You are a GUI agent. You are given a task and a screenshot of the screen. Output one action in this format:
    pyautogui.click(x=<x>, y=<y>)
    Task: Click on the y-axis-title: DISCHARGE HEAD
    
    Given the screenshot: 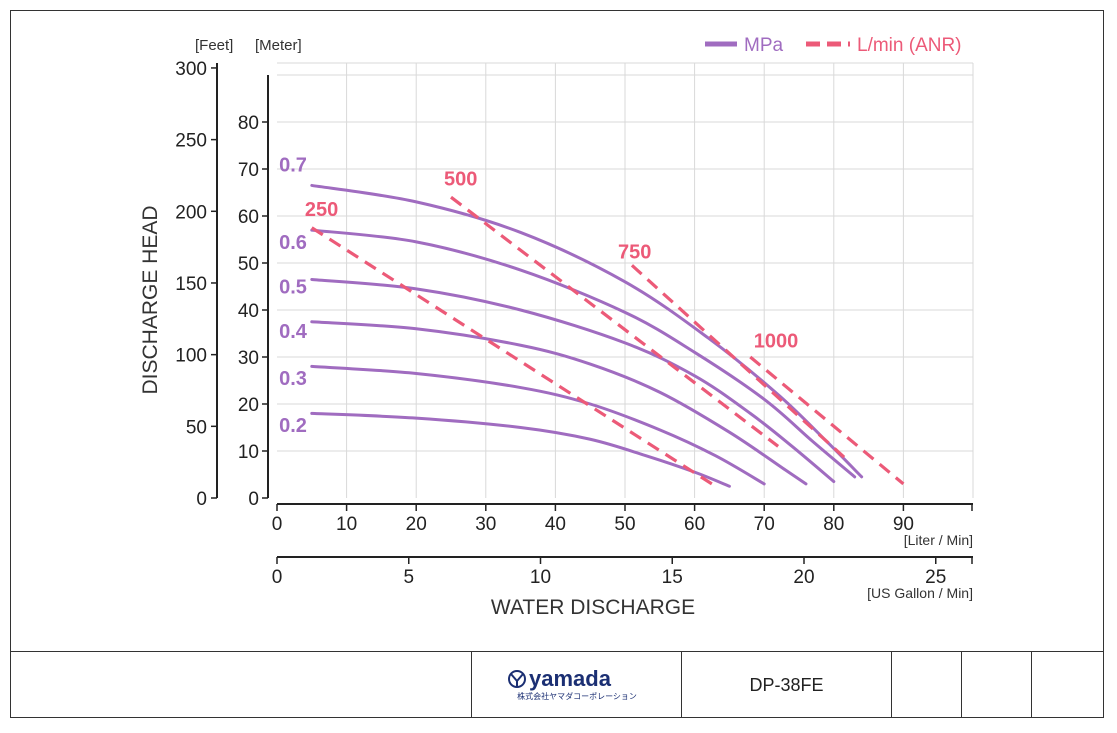 What is the action you would take?
    pyautogui.click(x=150, y=299)
    